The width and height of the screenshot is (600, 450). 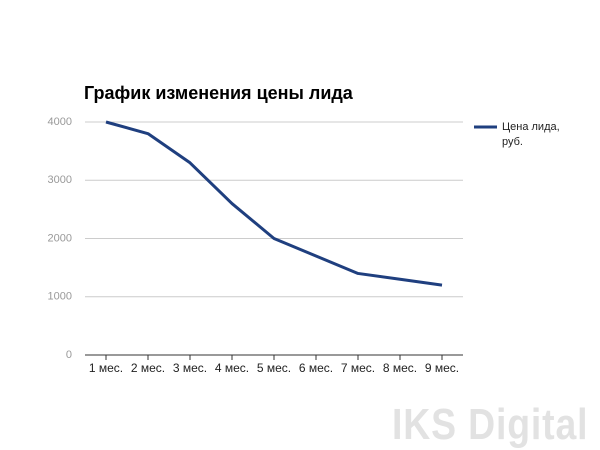 I want to click on x-tick-label: 7 мес., so click(x=358, y=368).